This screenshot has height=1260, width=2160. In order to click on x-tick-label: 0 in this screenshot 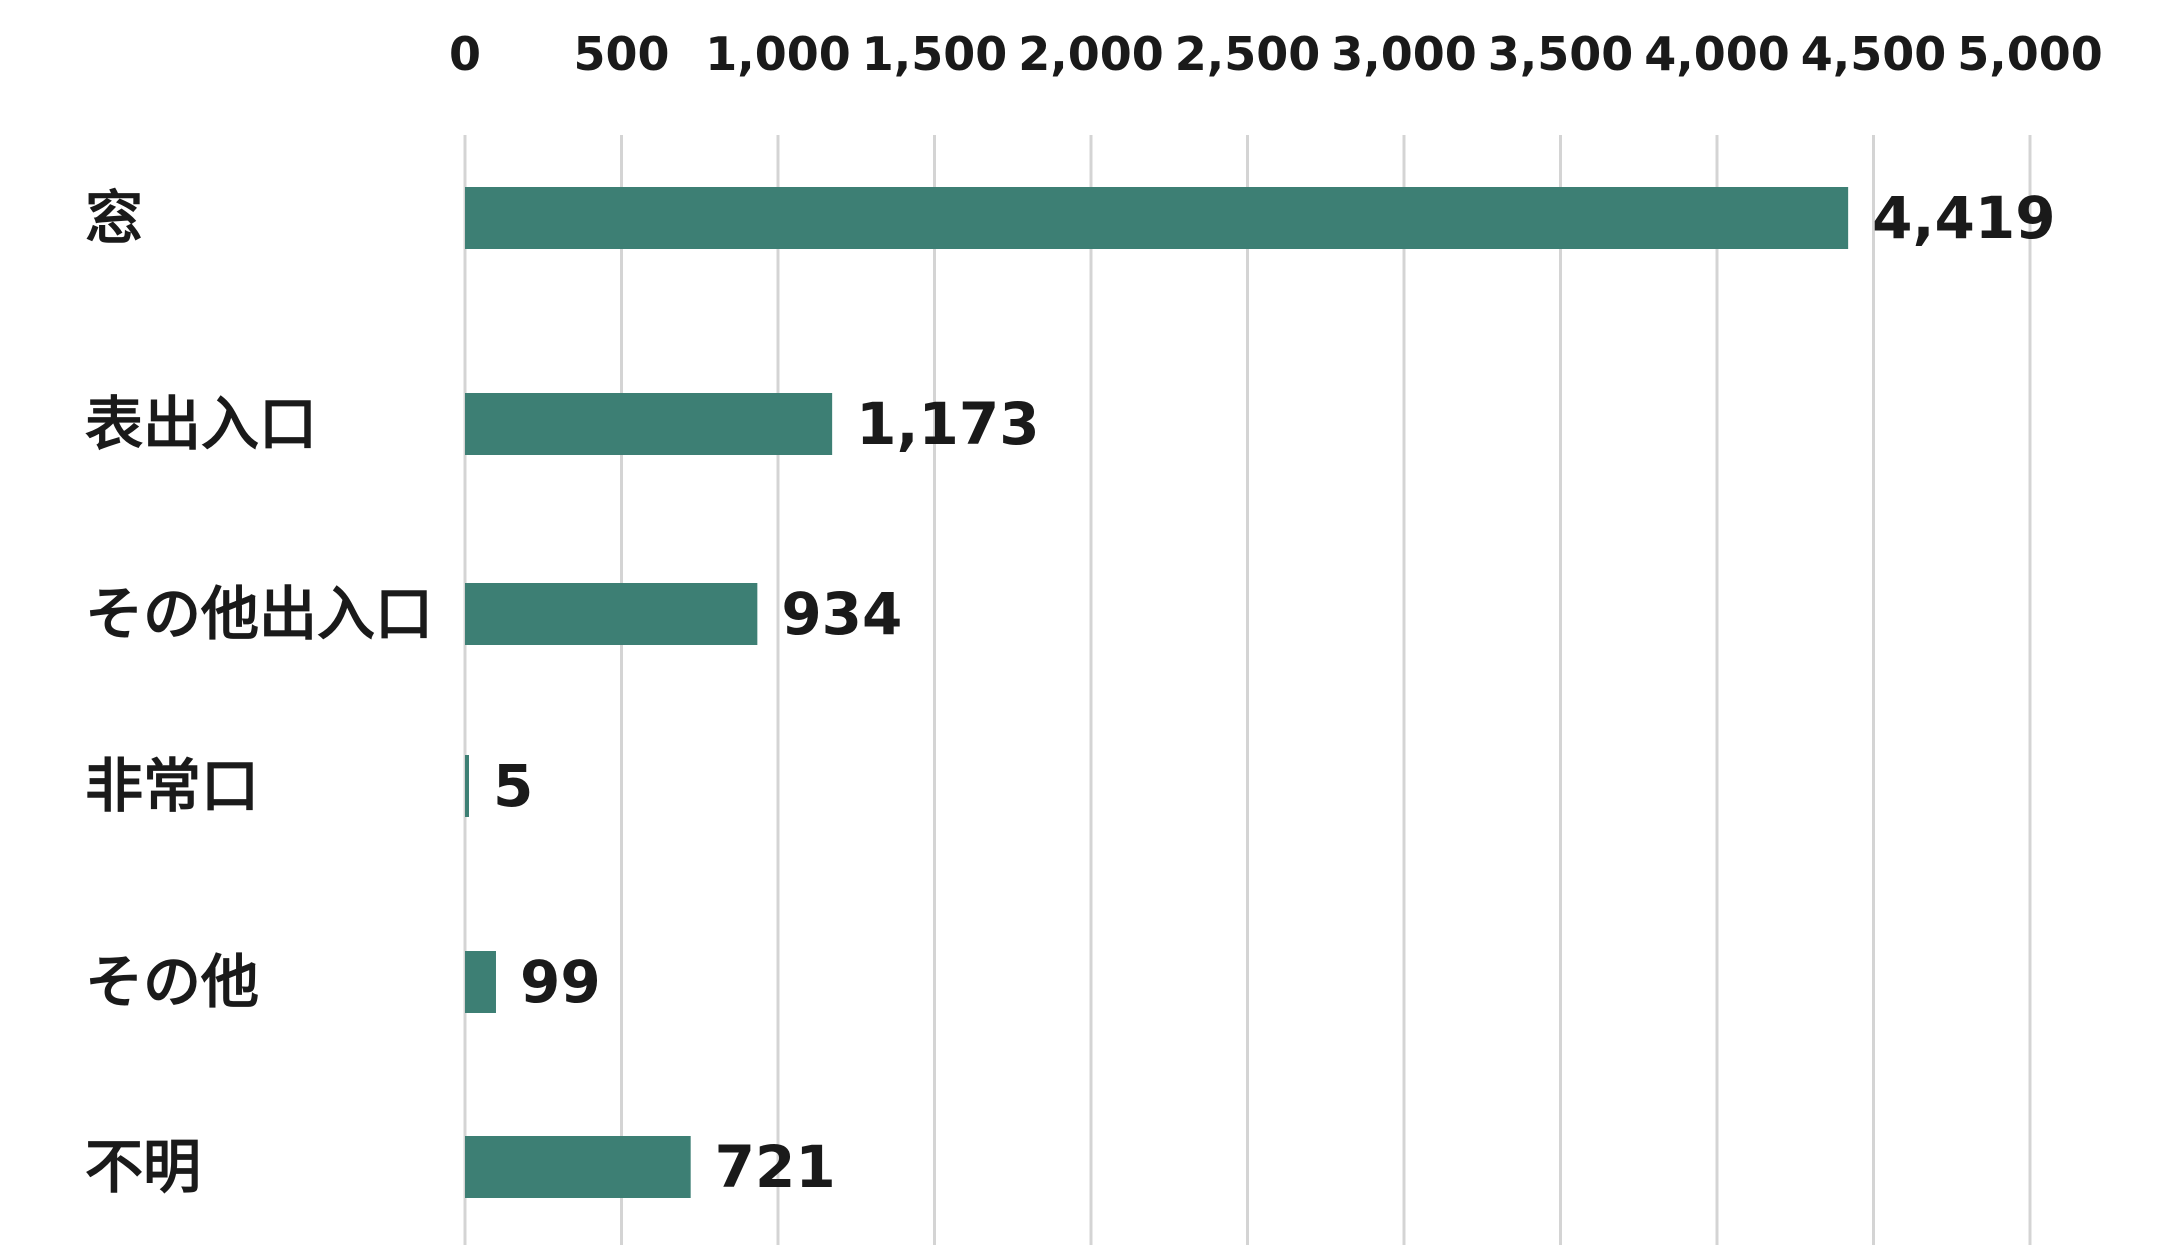, I will do `click(465, 54)`.